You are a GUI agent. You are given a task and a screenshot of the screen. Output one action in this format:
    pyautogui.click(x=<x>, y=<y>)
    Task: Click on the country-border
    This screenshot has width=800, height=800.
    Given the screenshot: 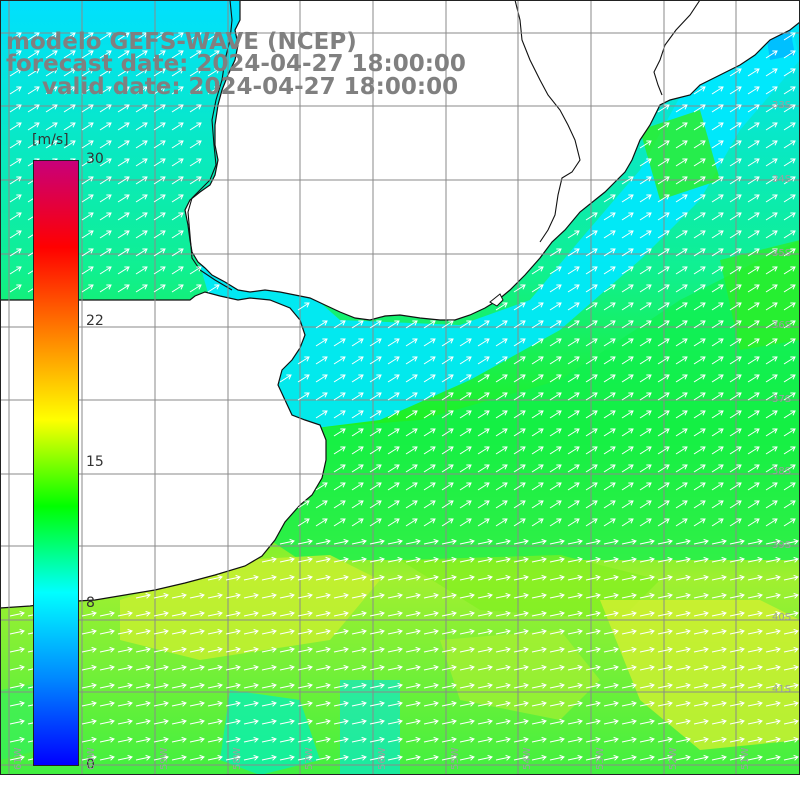 What is the action you would take?
    pyautogui.click(x=210, y=145)
    